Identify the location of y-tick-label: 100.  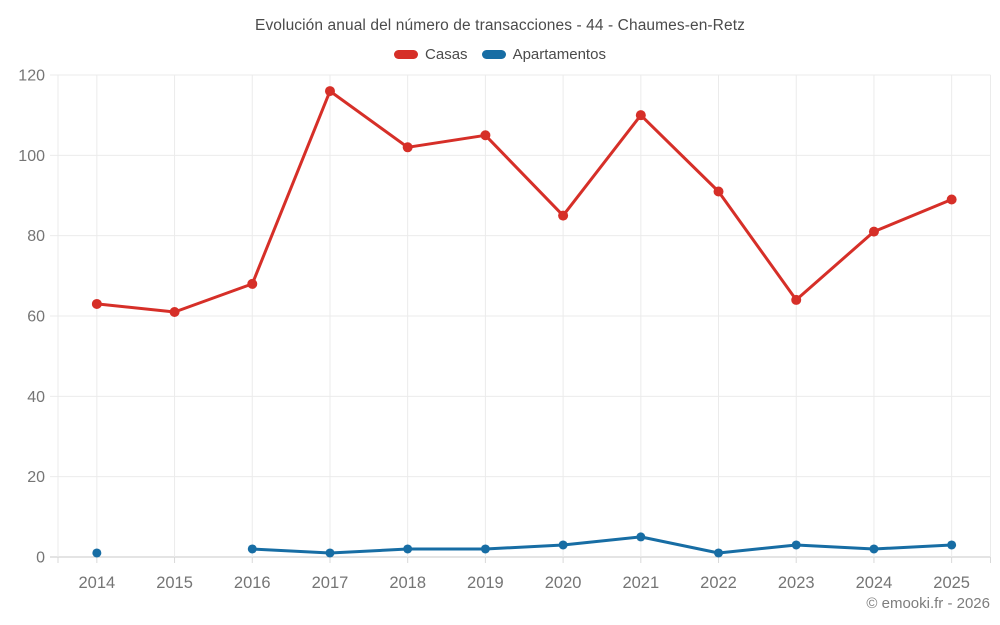
(31, 156).